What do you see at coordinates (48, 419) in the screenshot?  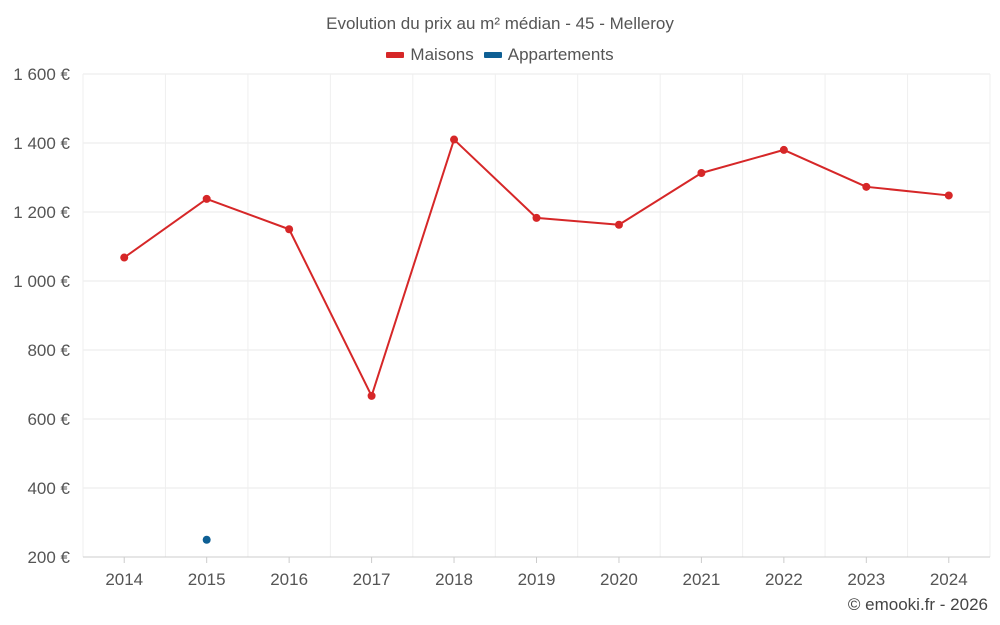 I see `y-tick-label: 600 €` at bounding box center [48, 419].